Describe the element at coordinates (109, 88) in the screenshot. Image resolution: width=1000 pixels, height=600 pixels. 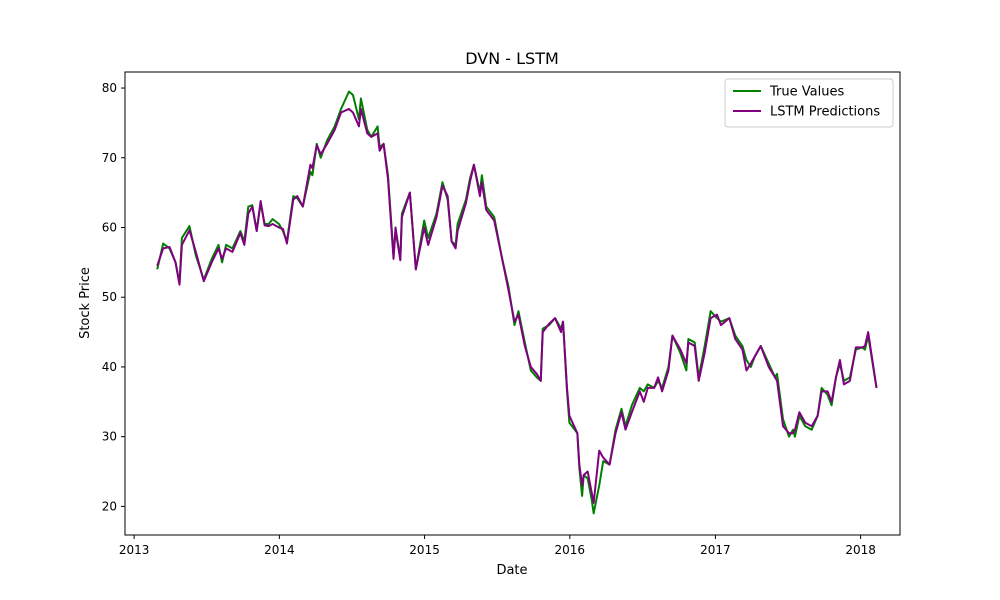
I see `y-tick-label: 80` at that location.